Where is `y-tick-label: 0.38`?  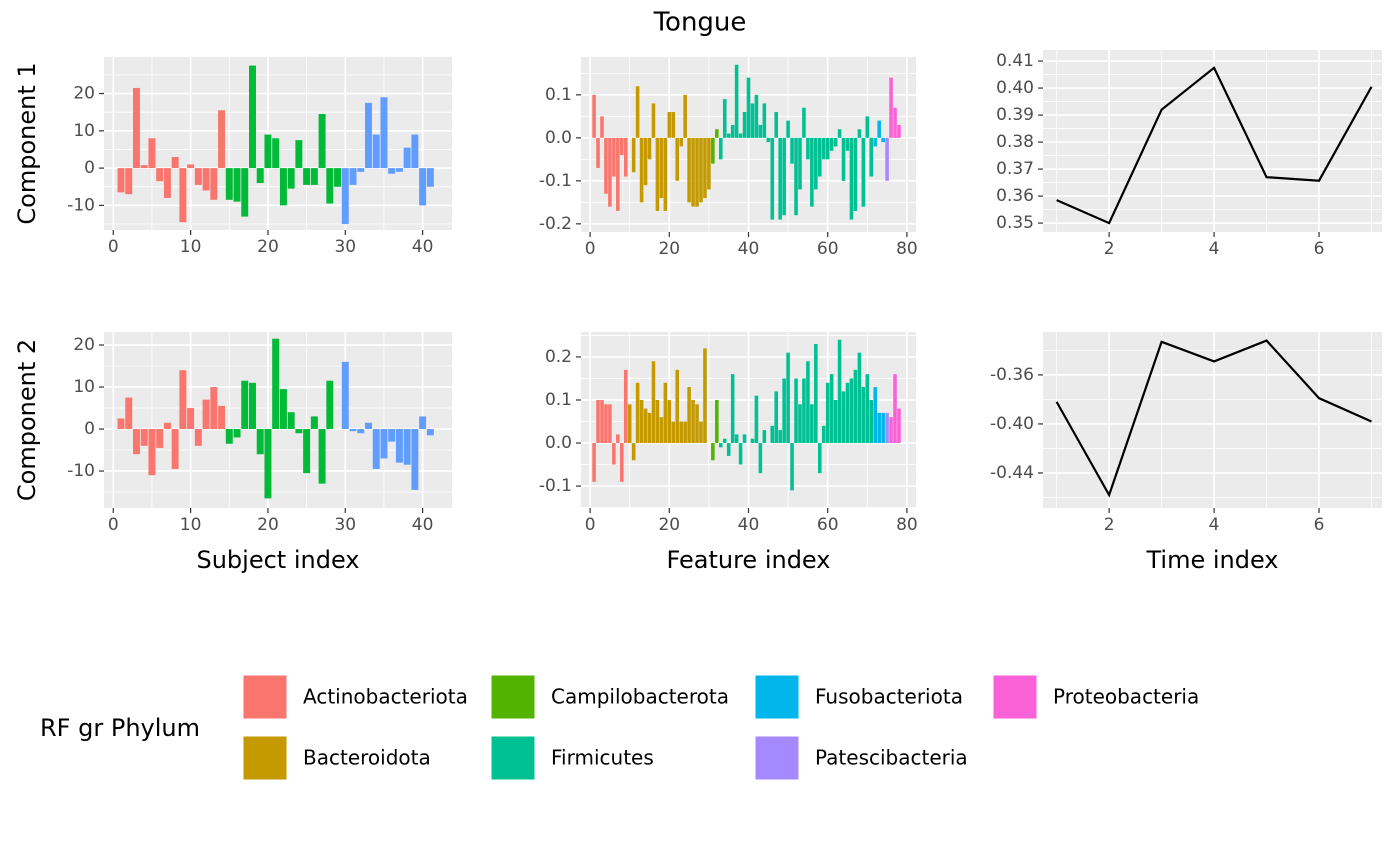 y-tick-label: 0.38 is located at coordinates (1015, 142).